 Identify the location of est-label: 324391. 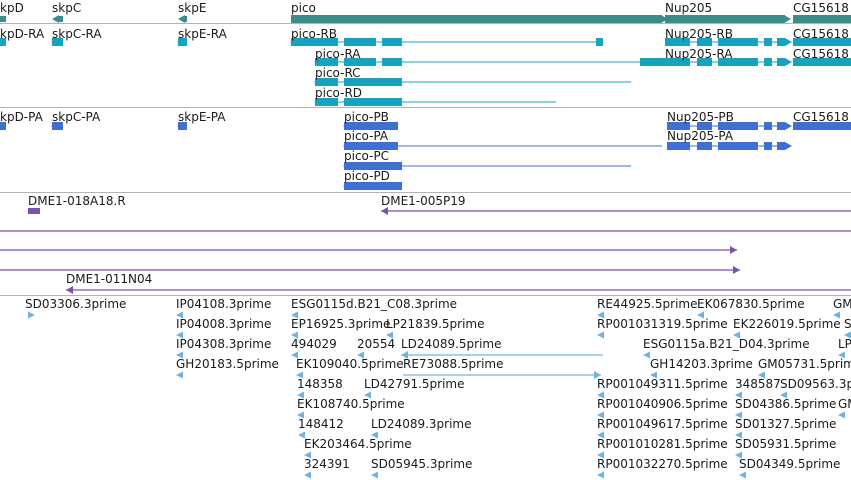
(327, 464).